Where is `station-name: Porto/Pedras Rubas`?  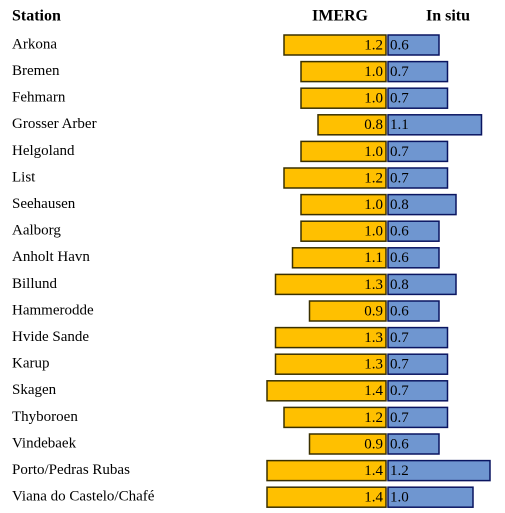
station-name: Porto/Pedras Rubas is located at coordinates (71, 470).